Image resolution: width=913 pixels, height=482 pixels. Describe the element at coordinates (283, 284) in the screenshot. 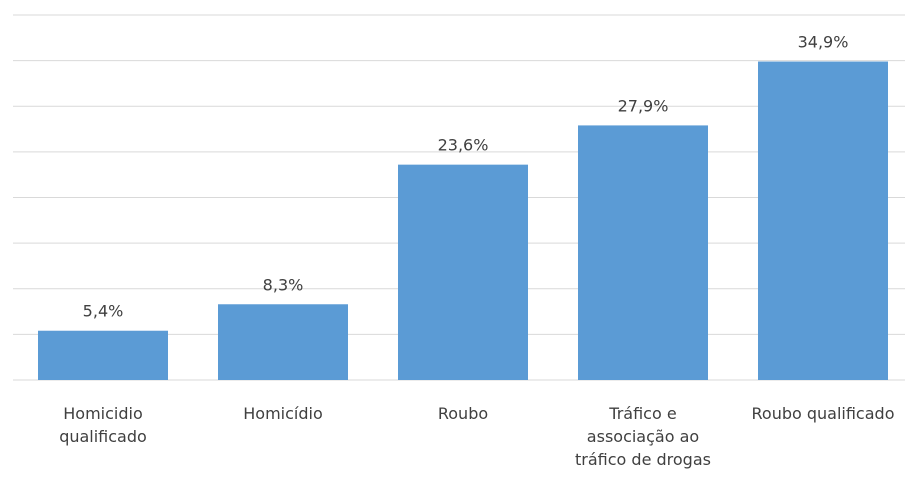

I see `data-label: 8,3%` at that location.